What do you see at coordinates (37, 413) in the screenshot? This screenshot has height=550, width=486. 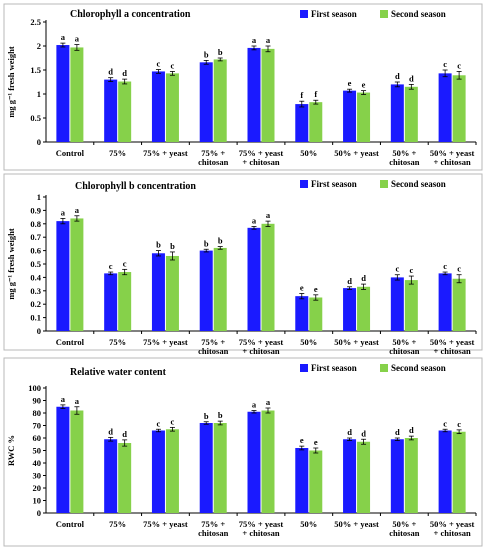 I see `y-tick-label: 80` at bounding box center [37, 413].